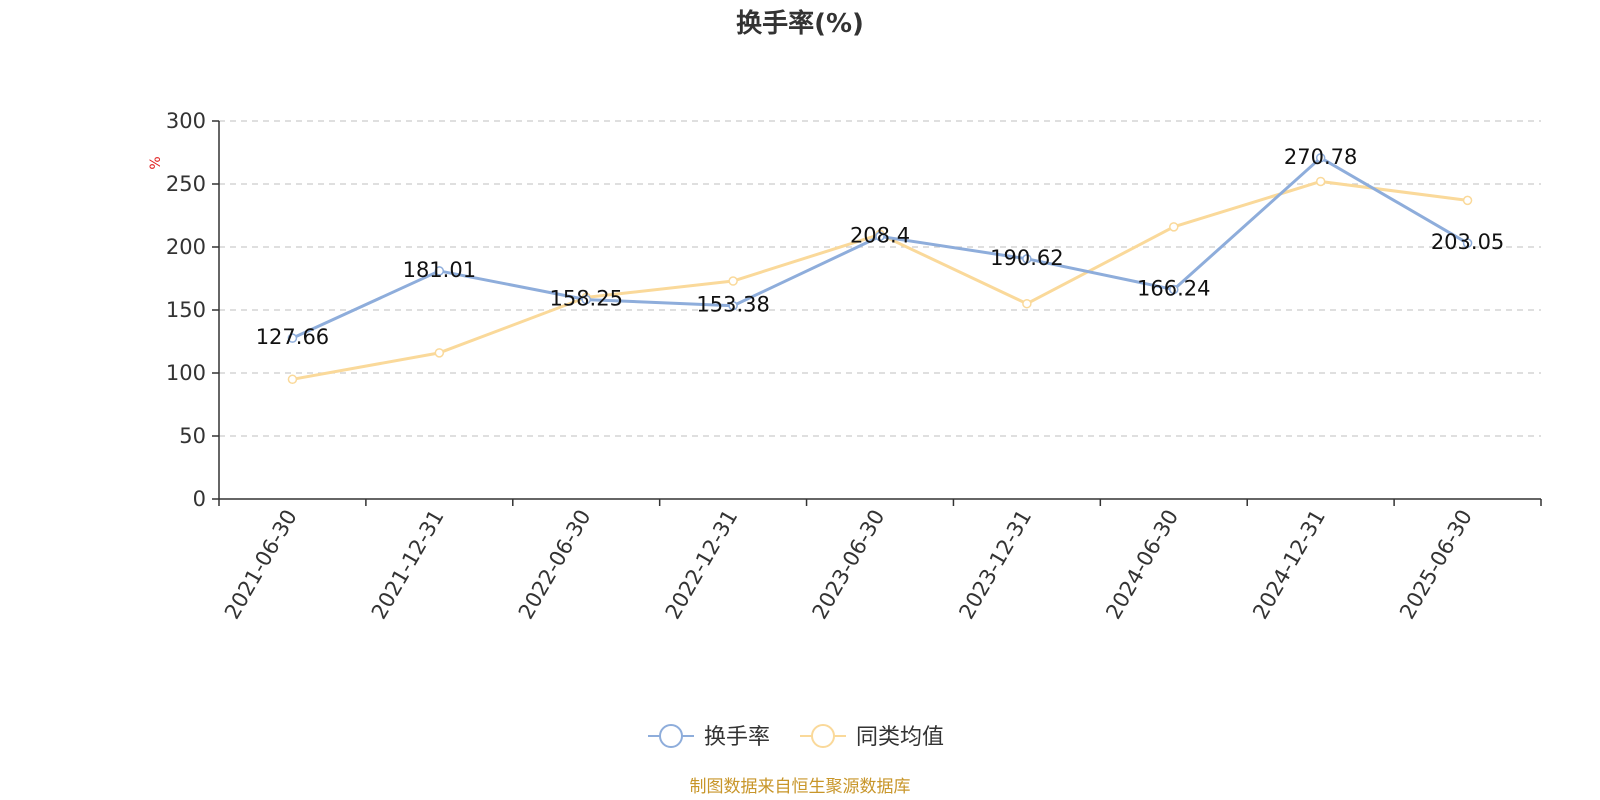 The height and width of the screenshot is (800, 1600). I want to click on data-label-6: 166.24, so click(1173, 289).